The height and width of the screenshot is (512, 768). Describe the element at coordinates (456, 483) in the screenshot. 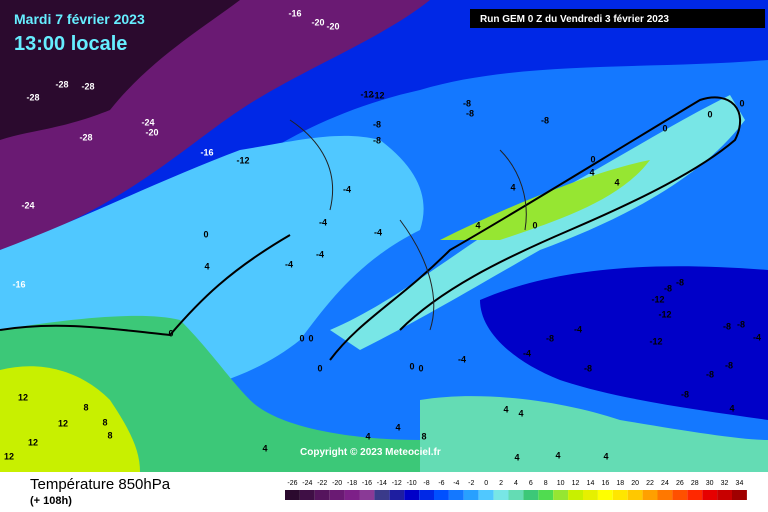

I see `scale-tick-label: -4` at that location.